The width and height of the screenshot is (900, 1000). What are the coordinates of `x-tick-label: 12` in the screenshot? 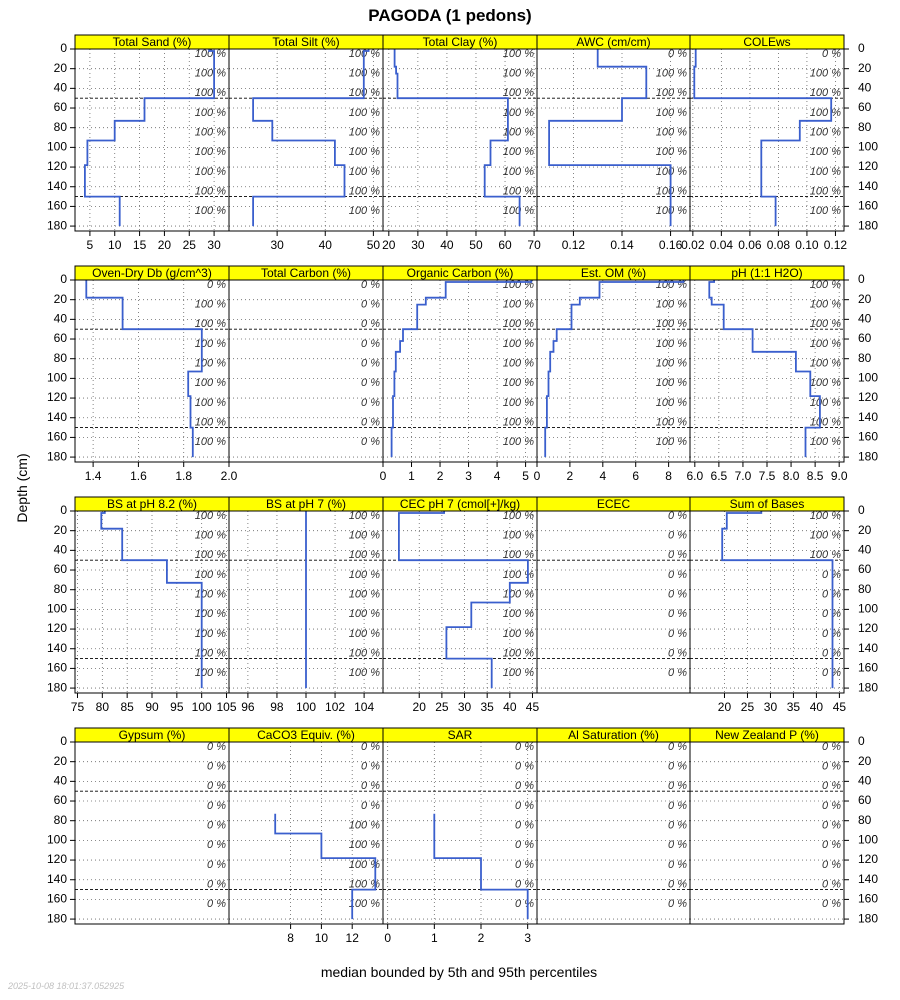 It's located at (353, 938).